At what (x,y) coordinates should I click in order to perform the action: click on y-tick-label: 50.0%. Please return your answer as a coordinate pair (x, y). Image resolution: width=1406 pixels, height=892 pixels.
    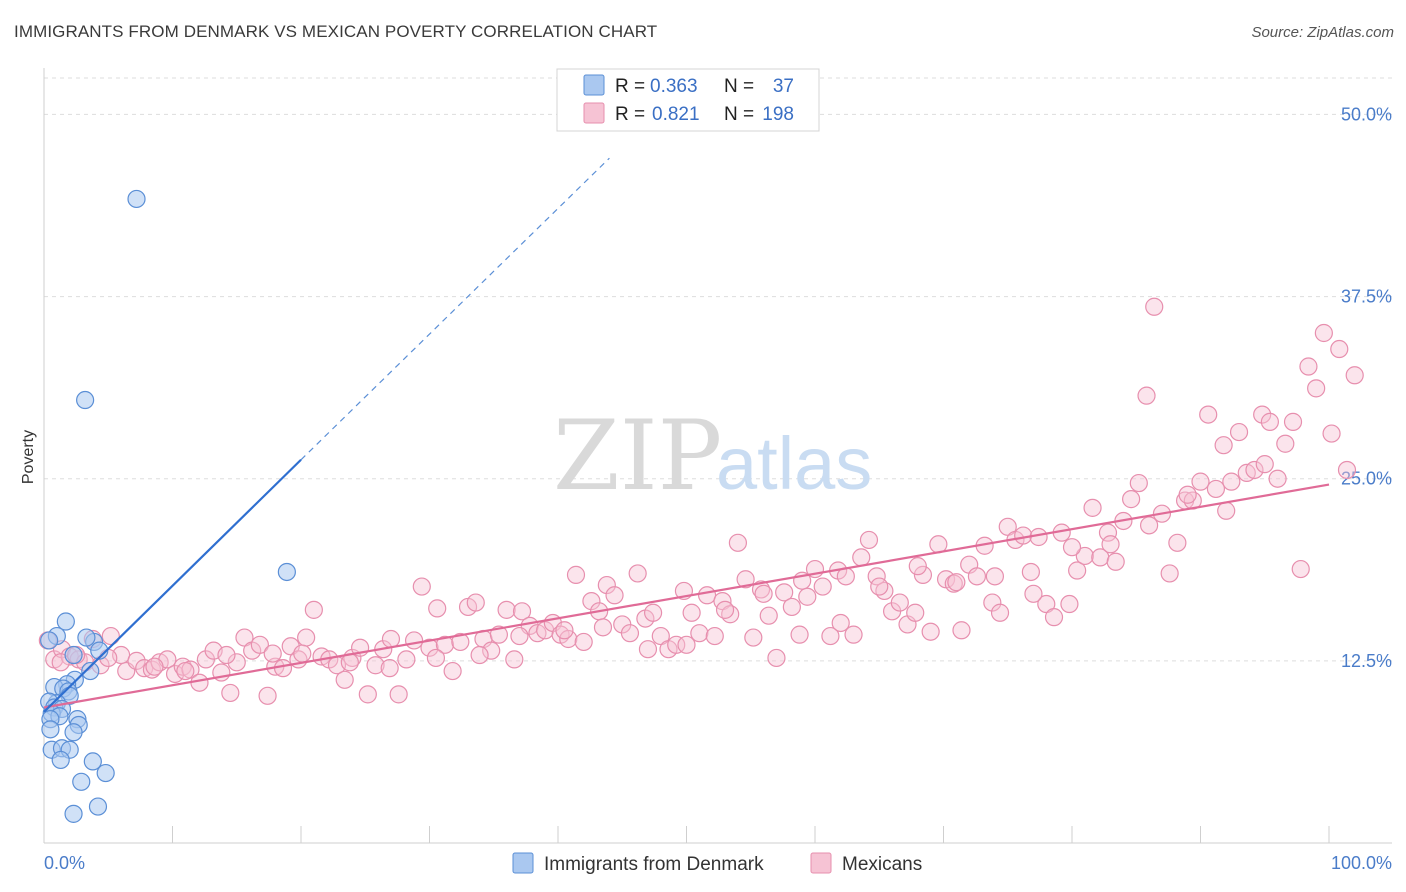
    Looking at the image, I should click on (1366, 114).